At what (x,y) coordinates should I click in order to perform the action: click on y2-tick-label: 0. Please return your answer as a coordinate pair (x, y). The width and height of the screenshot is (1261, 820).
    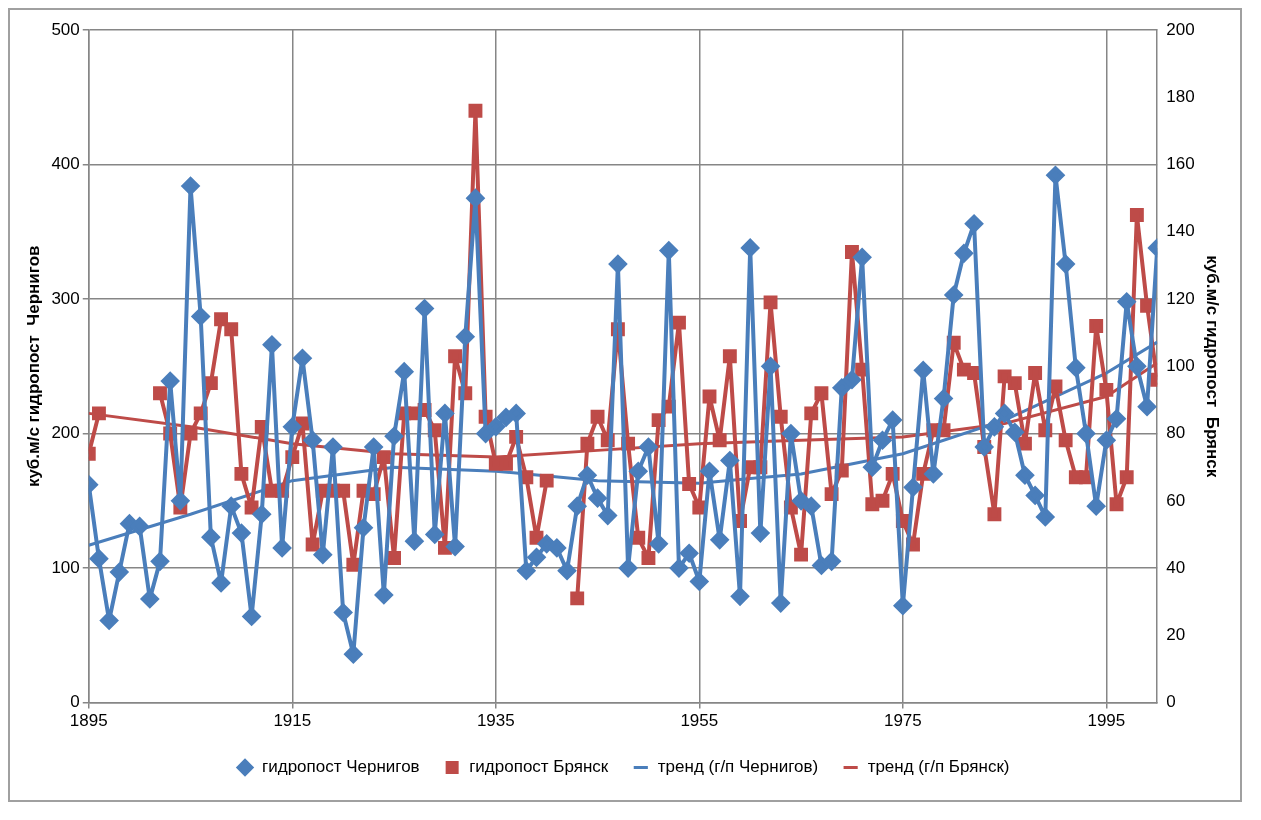
    Looking at the image, I should click on (1171, 702).